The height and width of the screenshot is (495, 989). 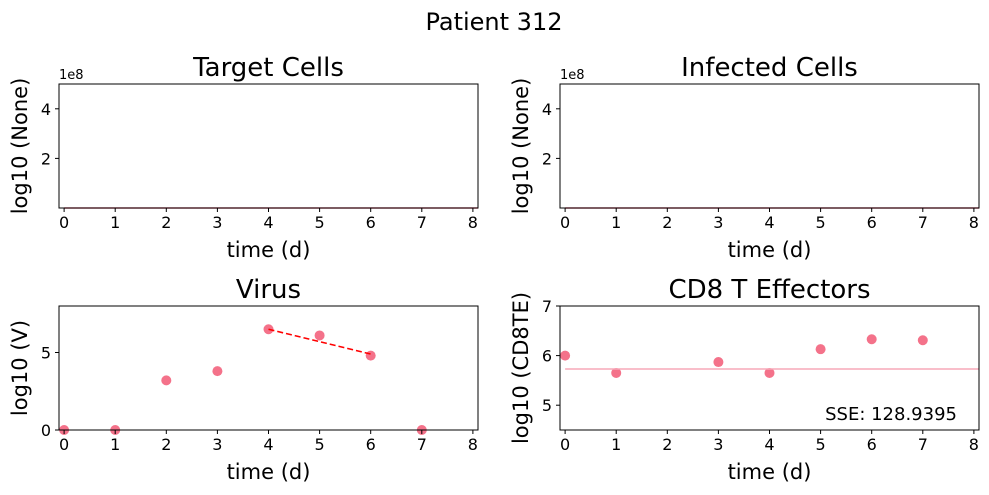 I want to click on panel-3-y-axis-label: log10 (V), so click(x=20, y=368).